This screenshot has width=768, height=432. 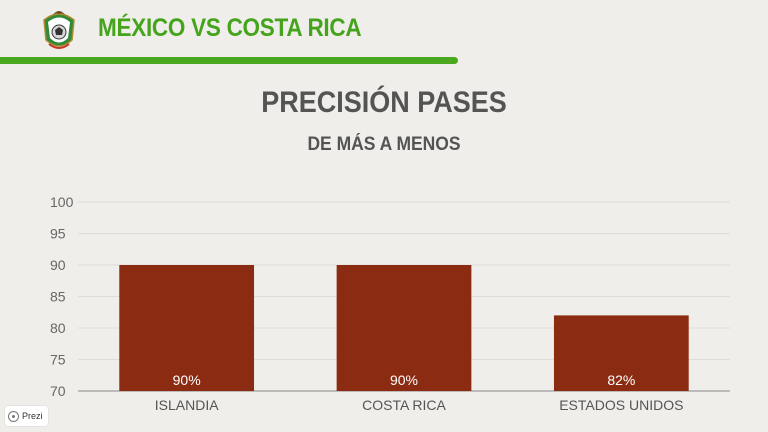 I want to click on y-tick-label: 90, so click(x=58, y=265).